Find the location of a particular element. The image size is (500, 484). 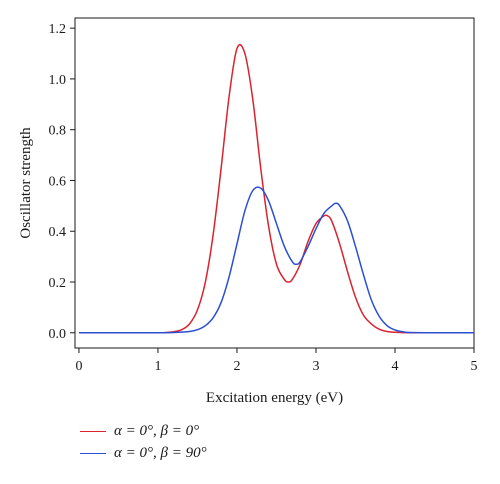

legend-label-blue: α = 0°, β = 90° is located at coordinates (160, 452).